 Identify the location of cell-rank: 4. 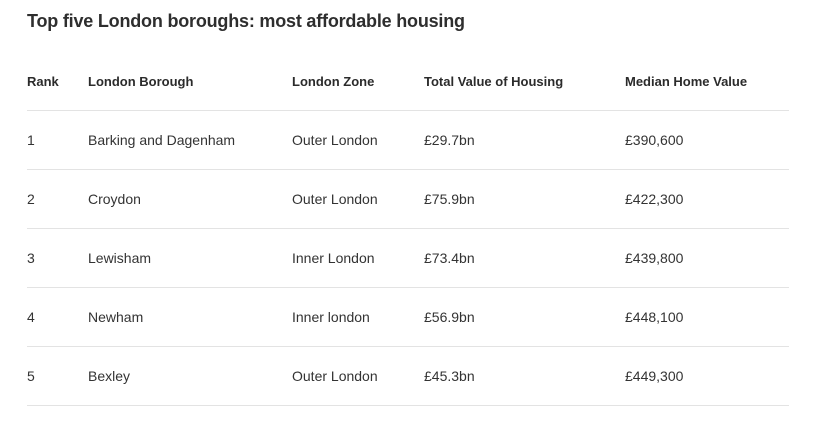
(57, 317).